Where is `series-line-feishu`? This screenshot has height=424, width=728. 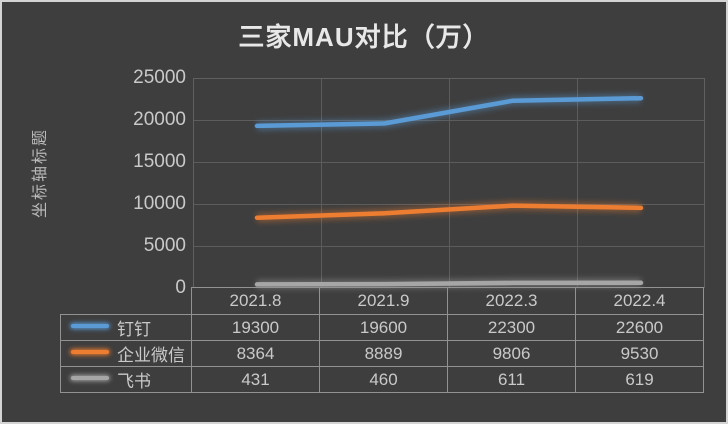 series-line-feishu is located at coordinates (449, 283).